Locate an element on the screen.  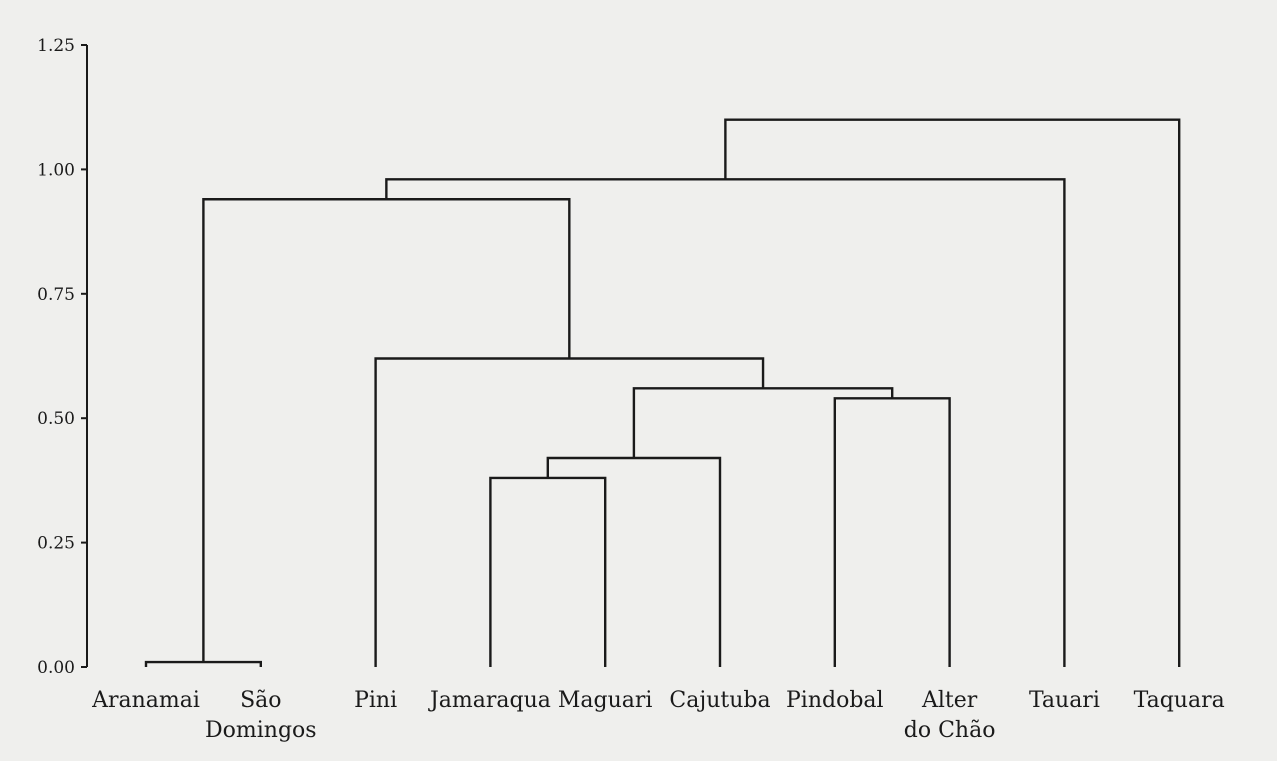
leaf-label-pini: Pini is located at coordinates (375, 700).